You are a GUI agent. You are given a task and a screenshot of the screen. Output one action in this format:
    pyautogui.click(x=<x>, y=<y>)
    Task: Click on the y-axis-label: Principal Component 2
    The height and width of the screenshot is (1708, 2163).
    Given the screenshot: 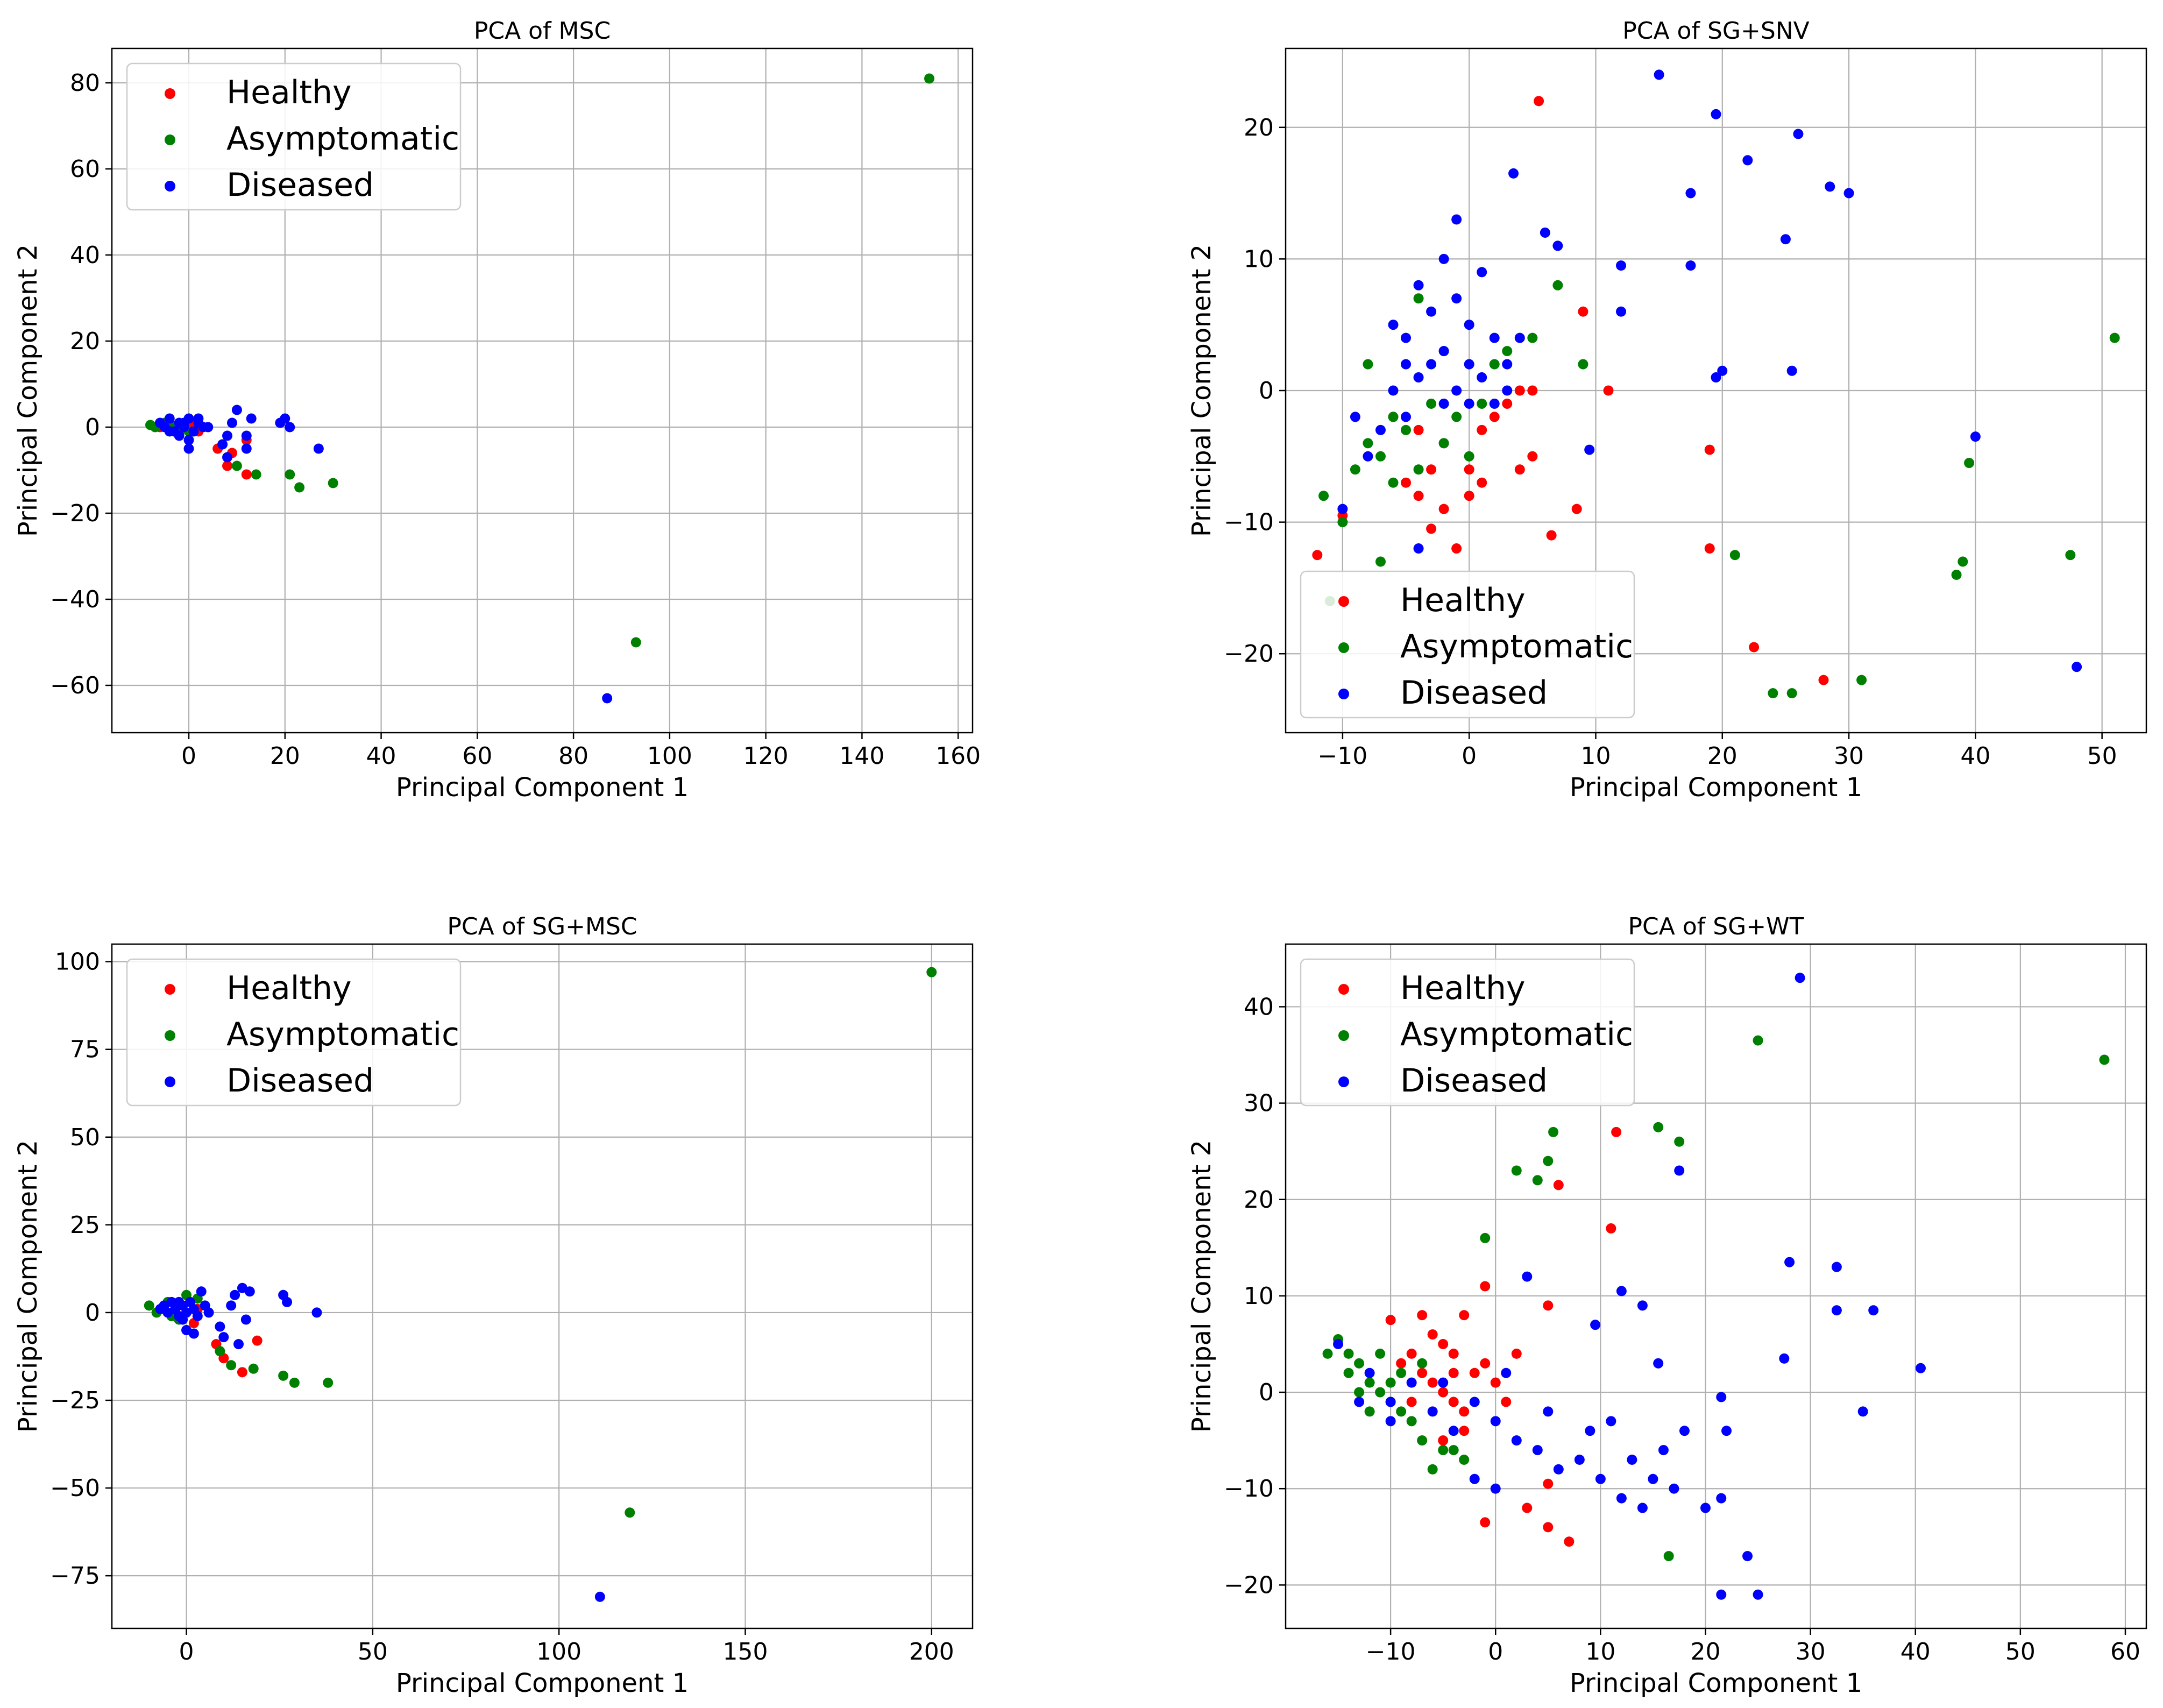 What is the action you would take?
    pyautogui.click(x=1202, y=390)
    